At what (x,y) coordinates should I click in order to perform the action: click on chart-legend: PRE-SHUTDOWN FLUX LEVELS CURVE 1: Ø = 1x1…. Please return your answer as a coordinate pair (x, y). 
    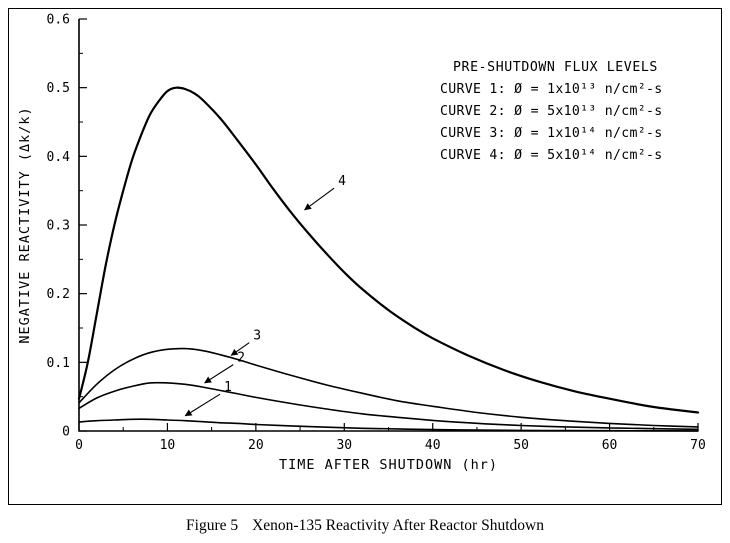
    Looking at the image, I should click on (551, 111).